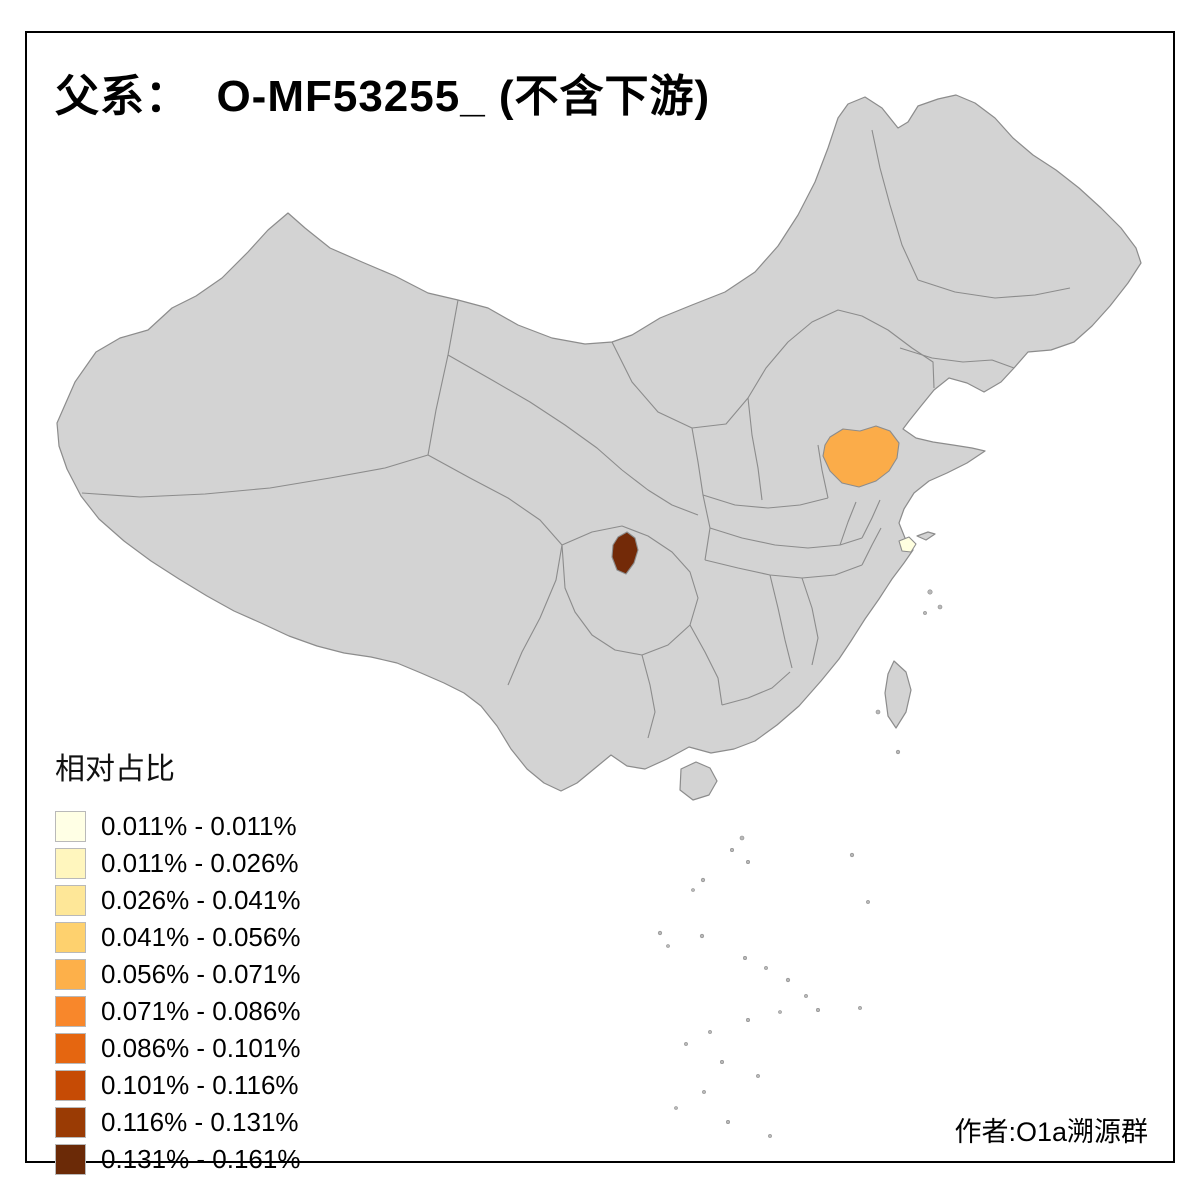 This screenshot has height=1200, width=1200. Describe the element at coordinates (861, 456) in the screenshot. I see `region-shandong-highlight` at that location.